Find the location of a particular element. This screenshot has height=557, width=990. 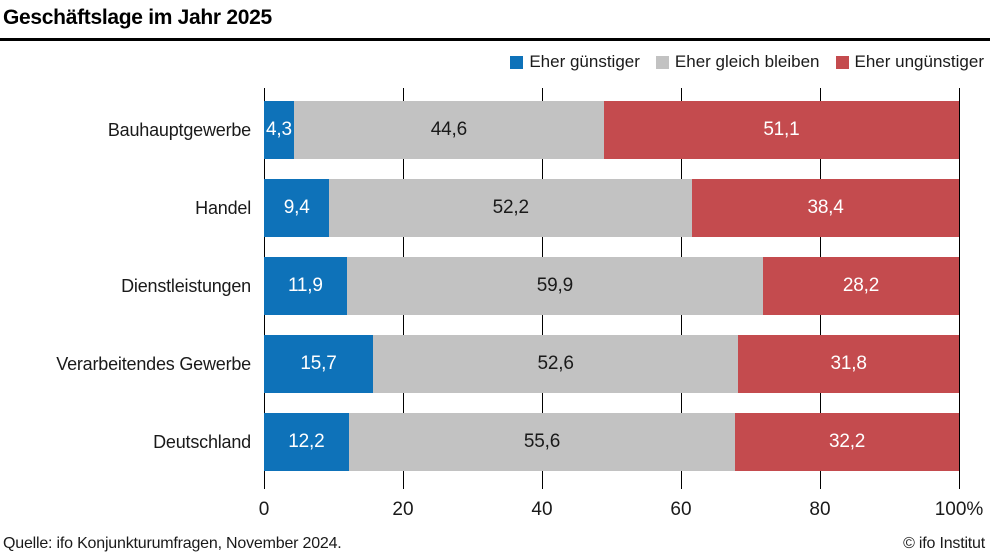

x-axis-tick-label: 20 is located at coordinates (403, 509).